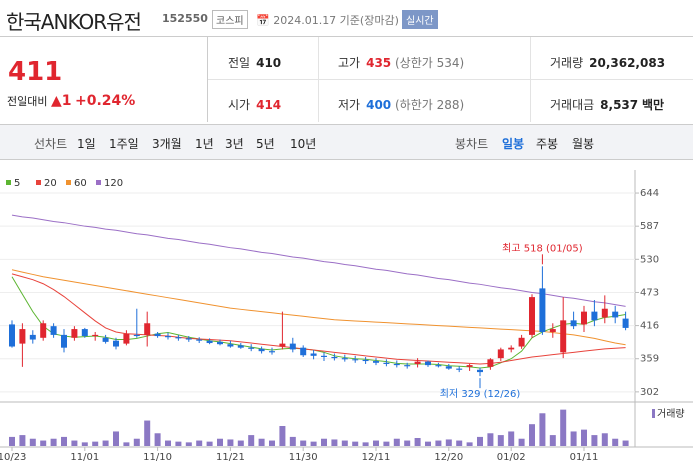  What do you see at coordinates (239, 63) in the screenshot?
I see `label: 전일` at bounding box center [239, 63].